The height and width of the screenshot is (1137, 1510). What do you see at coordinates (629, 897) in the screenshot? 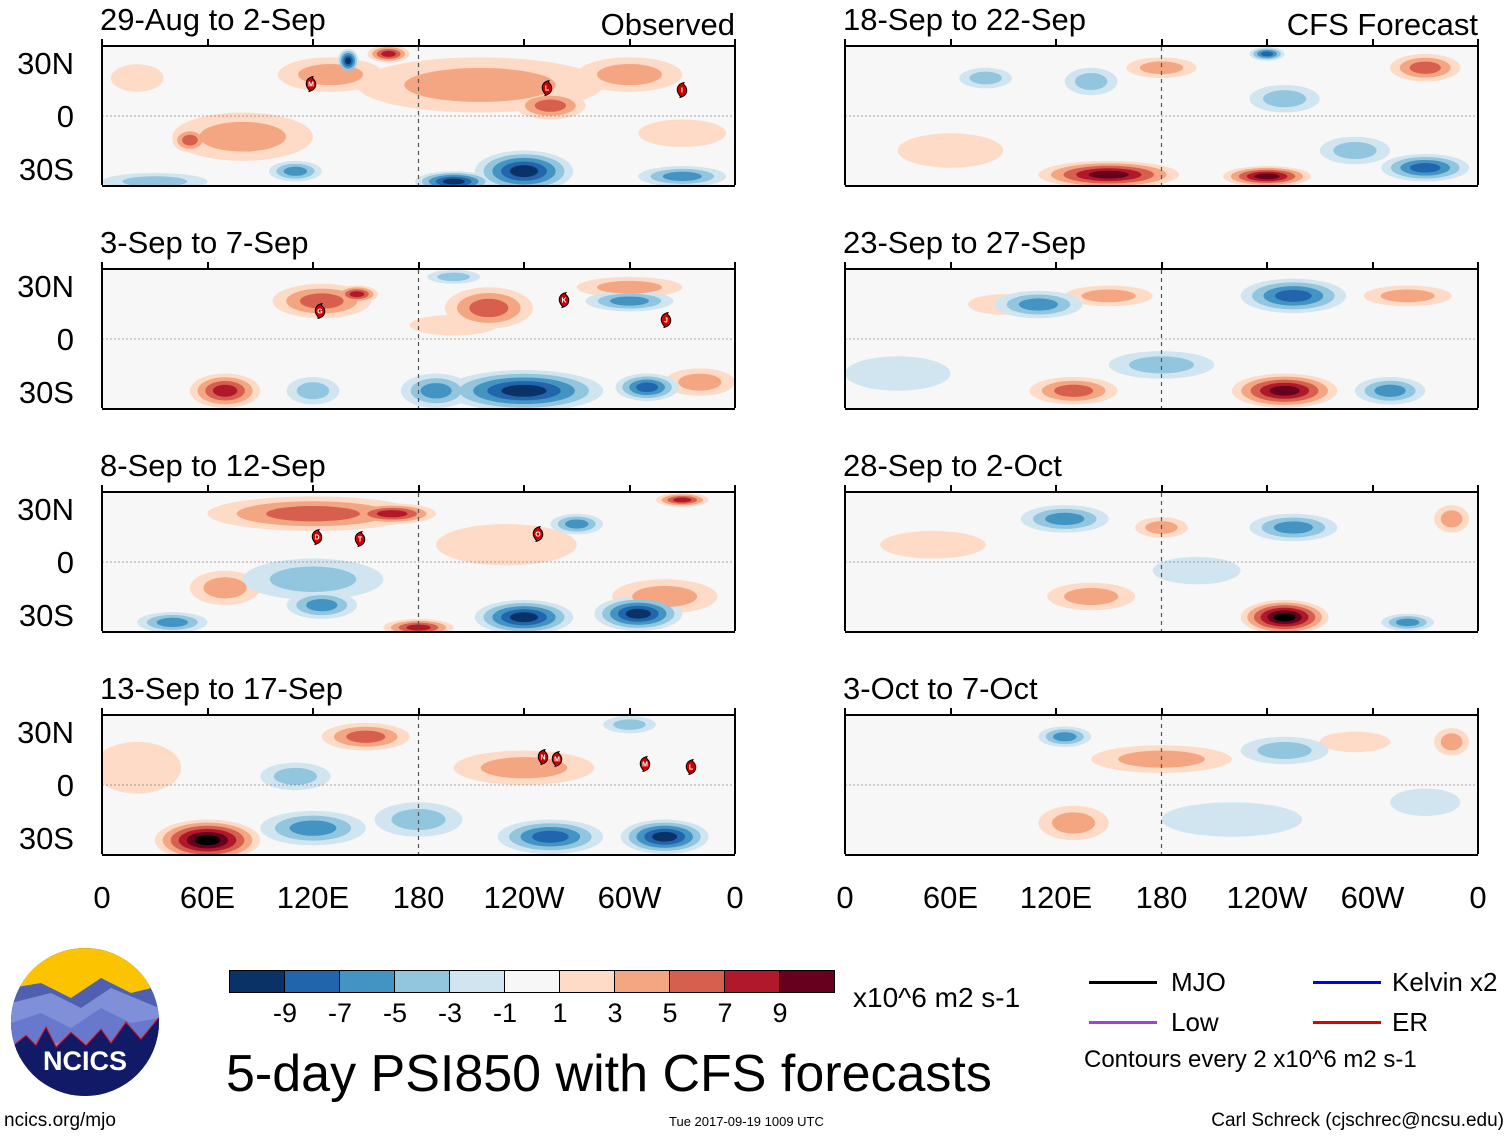
I see `lon-label: 60W` at bounding box center [629, 897].